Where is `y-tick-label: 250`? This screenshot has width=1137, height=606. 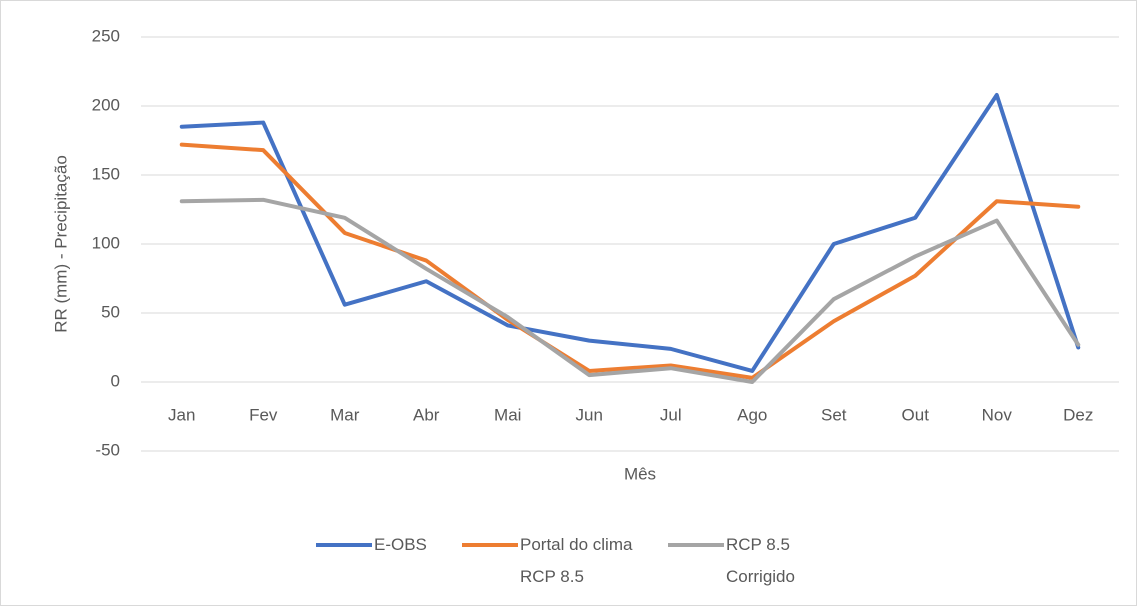 y-tick-label: 250 is located at coordinates (106, 35).